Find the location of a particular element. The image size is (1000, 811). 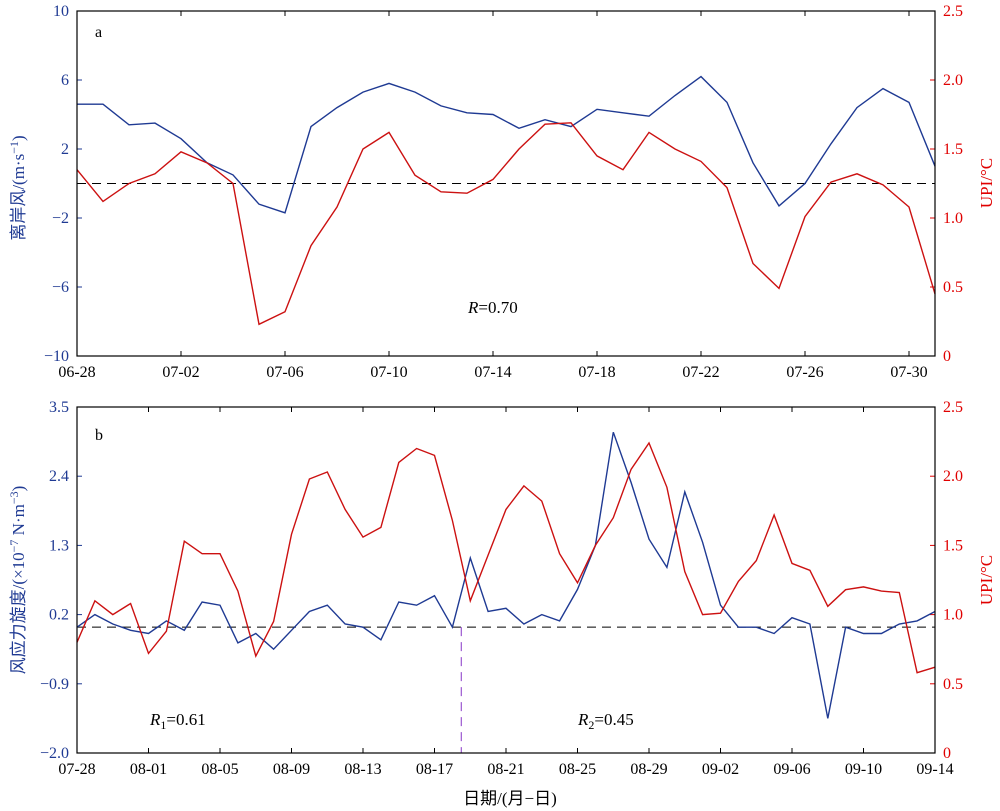

panel-b-right-tick-label: 0.5 is located at coordinates (953, 684).